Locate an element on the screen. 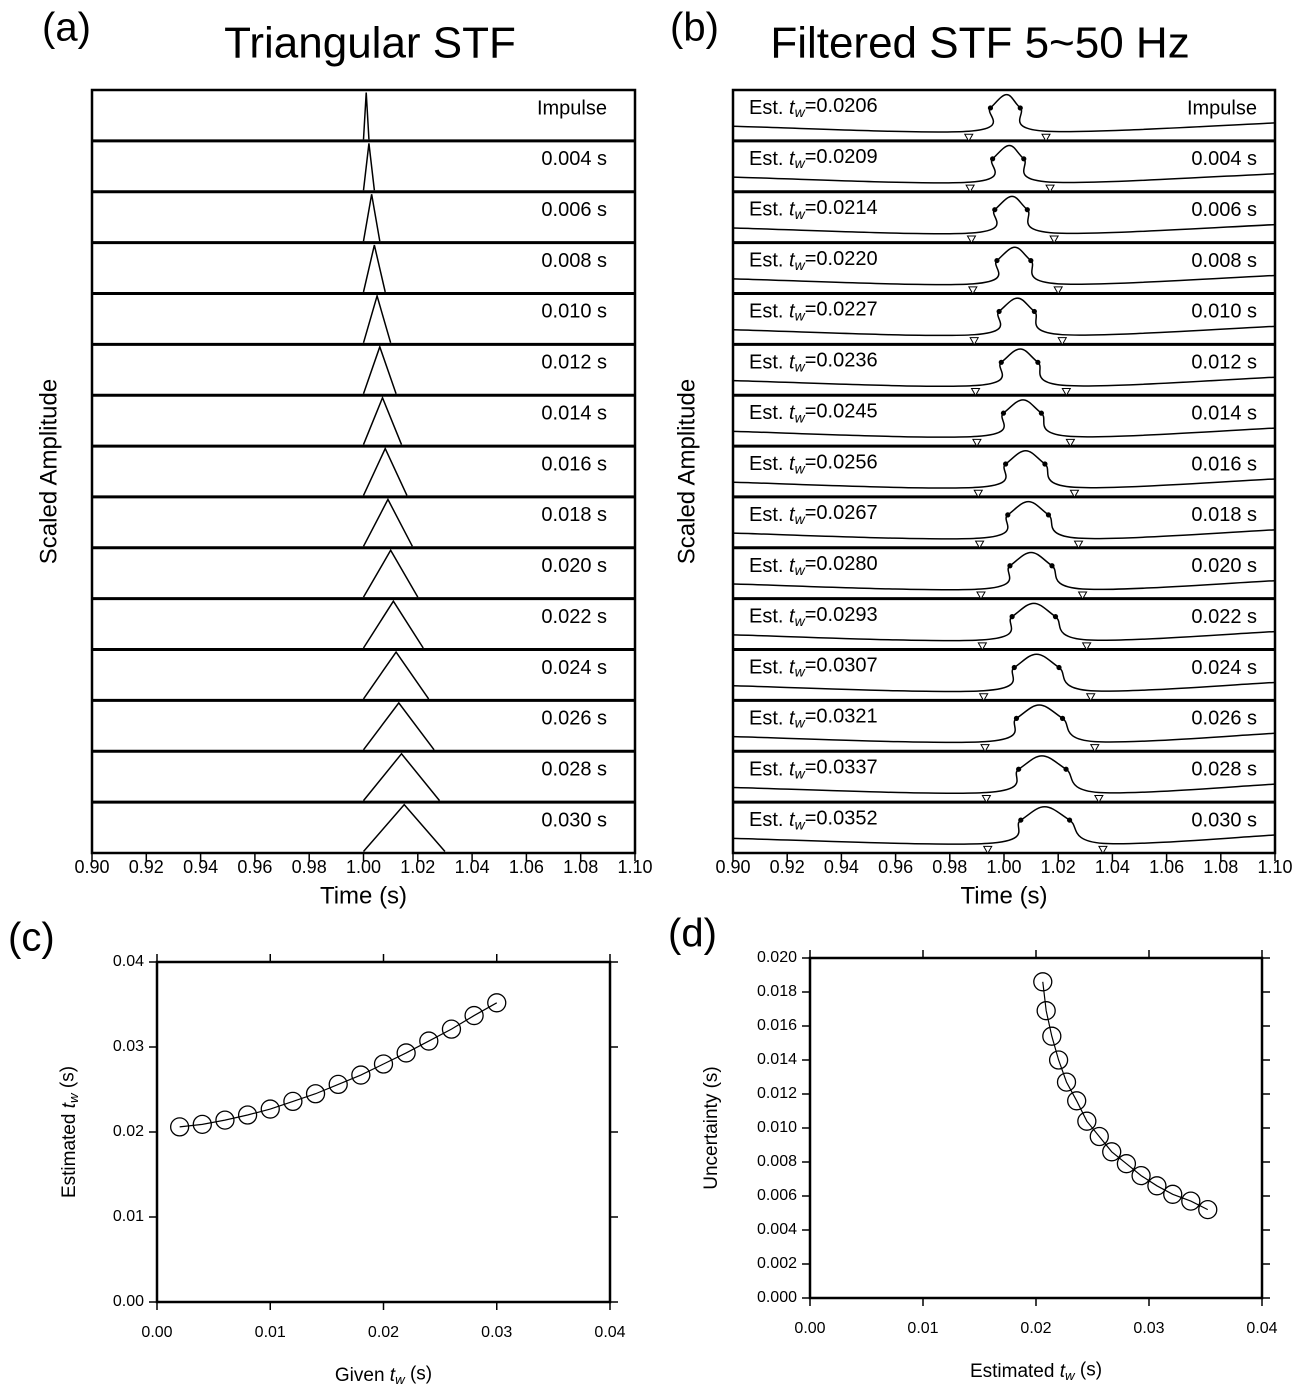 The height and width of the screenshot is (1391, 1310). x-tick-label: 0.96 is located at coordinates (254, 867).